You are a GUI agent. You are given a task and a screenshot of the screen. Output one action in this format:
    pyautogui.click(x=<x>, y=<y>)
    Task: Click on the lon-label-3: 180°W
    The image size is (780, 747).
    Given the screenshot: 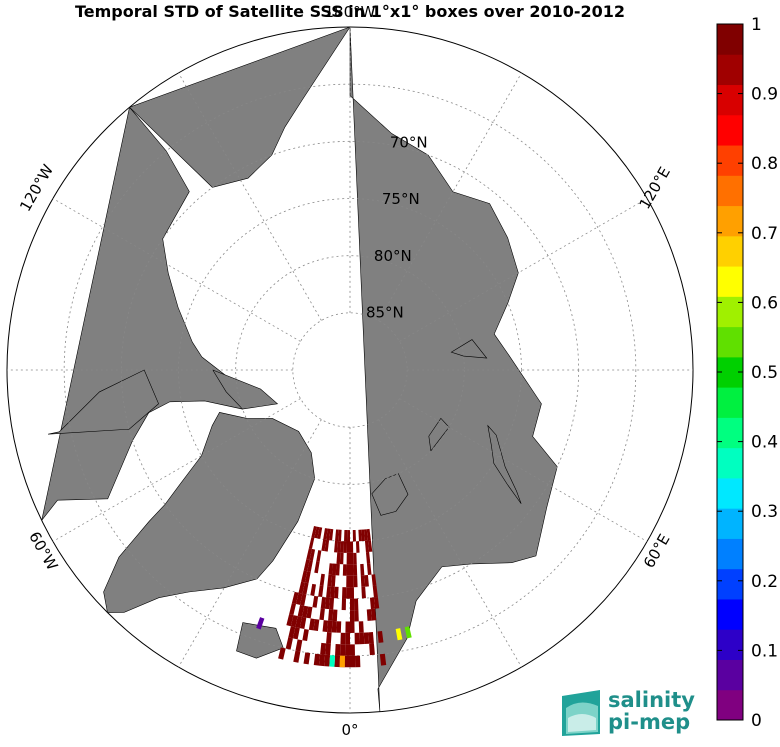 What is the action you would take?
    pyautogui.click(x=350, y=12)
    